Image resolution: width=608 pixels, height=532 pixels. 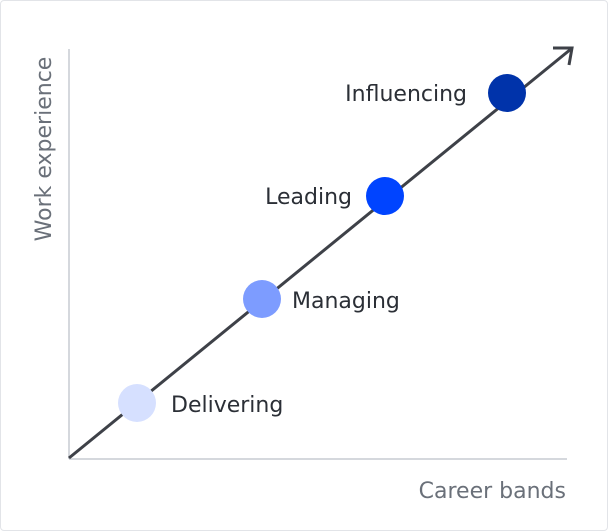 I want to click on stage-label-leading: Leading, so click(x=308, y=197).